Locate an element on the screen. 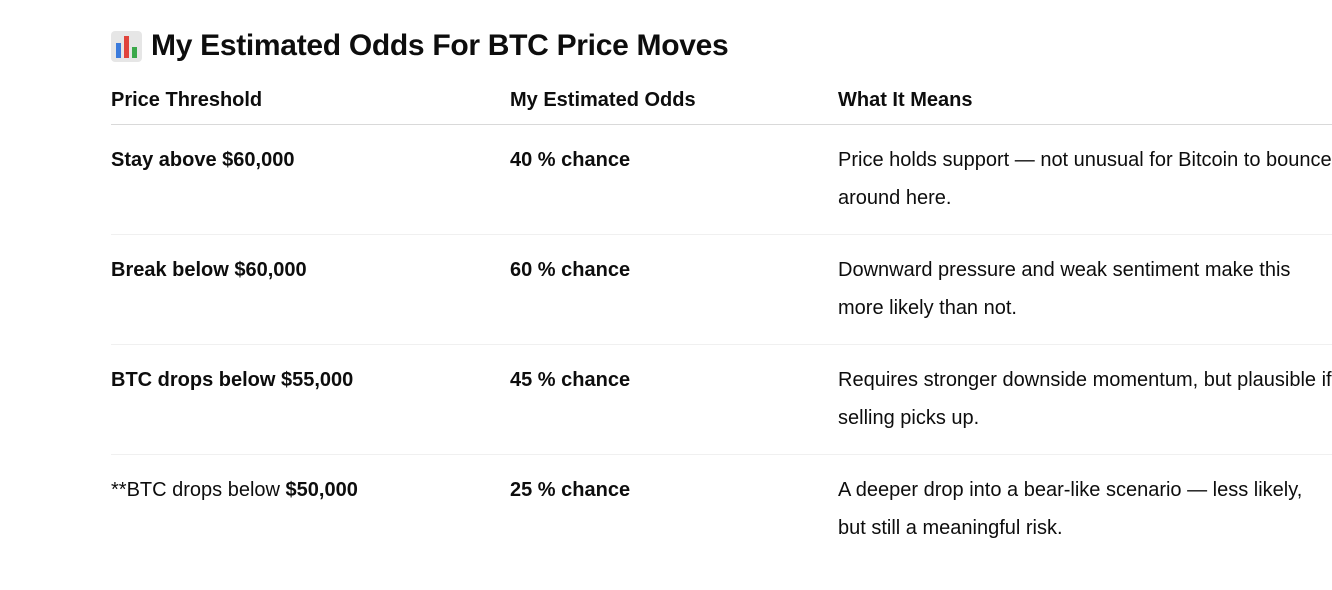 The height and width of the screenshot is (590, 1332). table-cell: Stay above $60,000 is located at coordinates (310, 179).